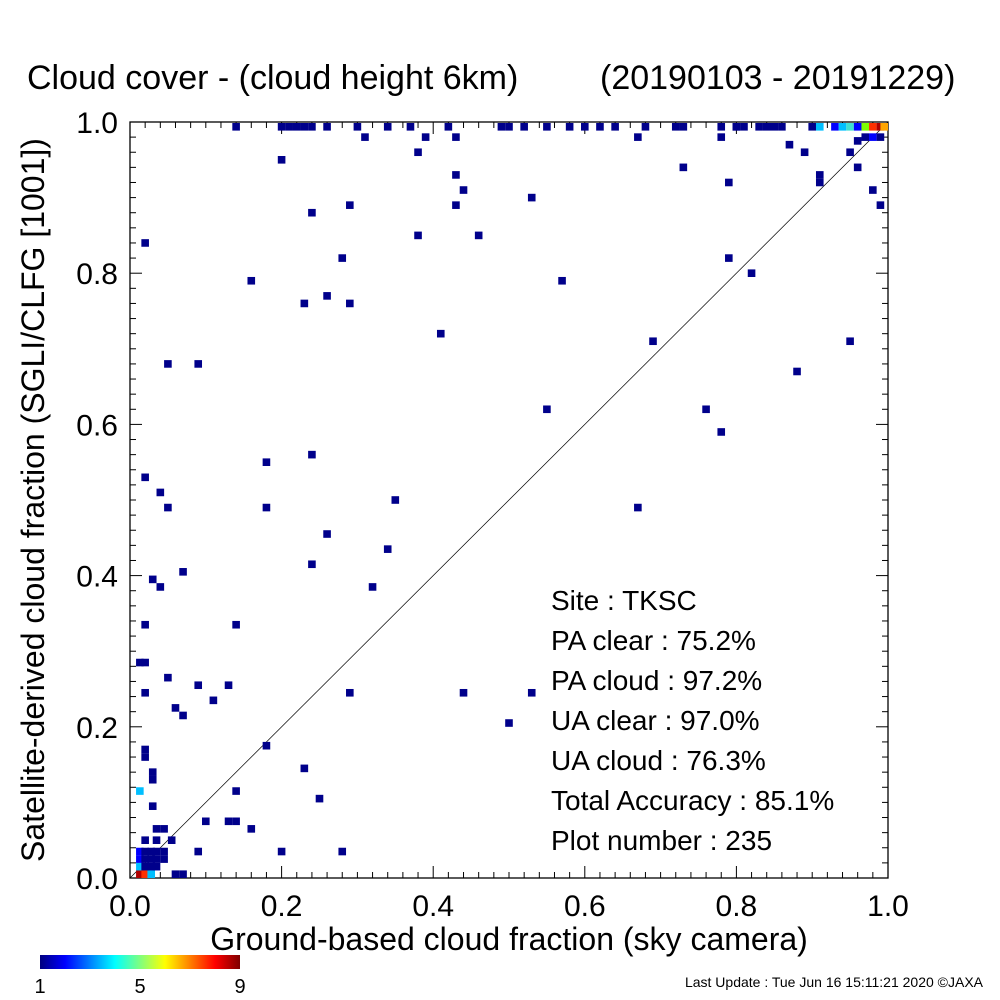  Describe the element at coordinates (140, 962) in the screenshot. I see `colorbar-gradient` at that location.